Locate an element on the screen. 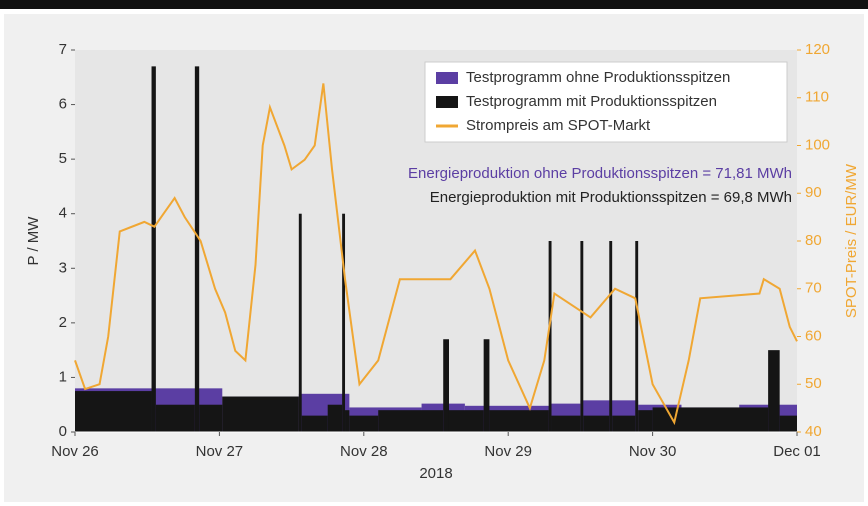  y2-tick-label: 80 is located at coordinates (813, 240).